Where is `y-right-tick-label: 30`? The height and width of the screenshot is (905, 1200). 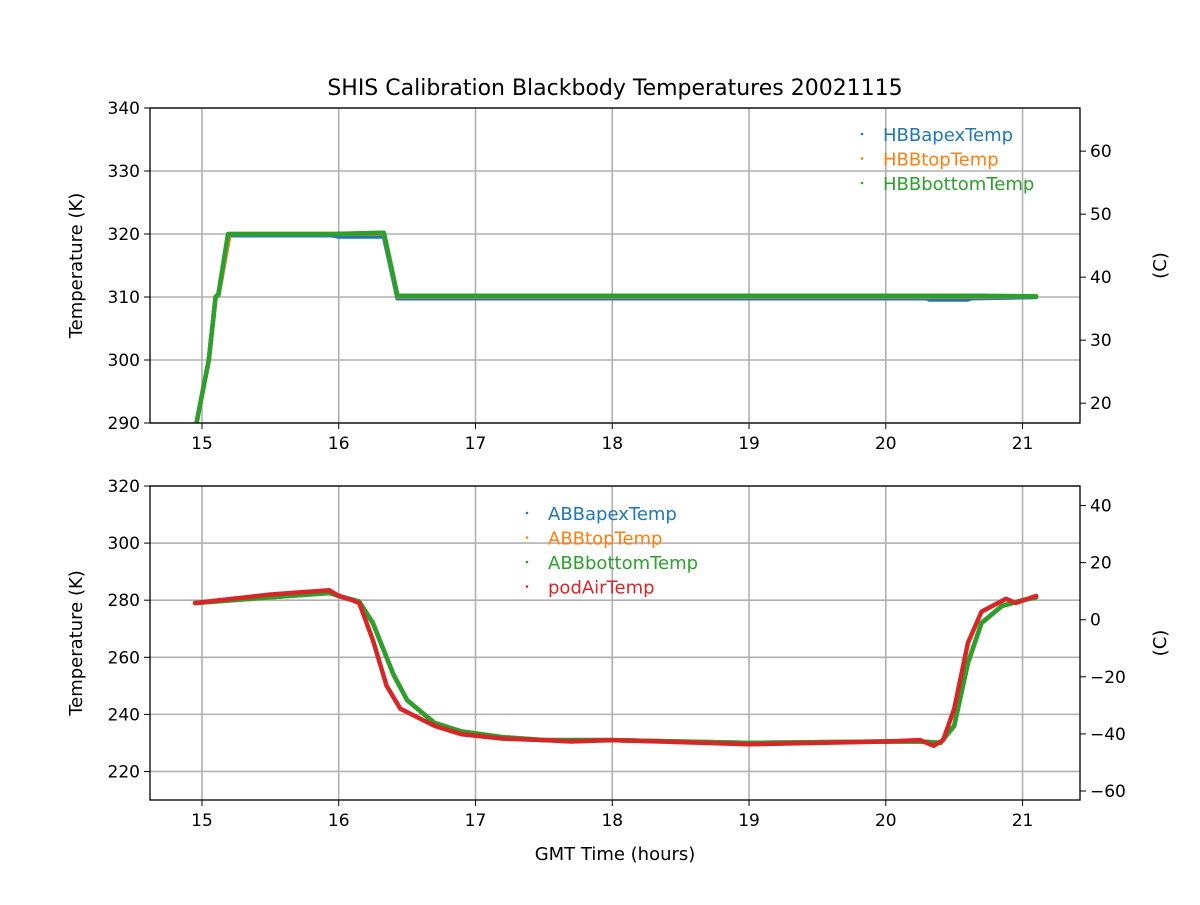 y-right-tick-label: 30 is located at coordinates (1101, 341).